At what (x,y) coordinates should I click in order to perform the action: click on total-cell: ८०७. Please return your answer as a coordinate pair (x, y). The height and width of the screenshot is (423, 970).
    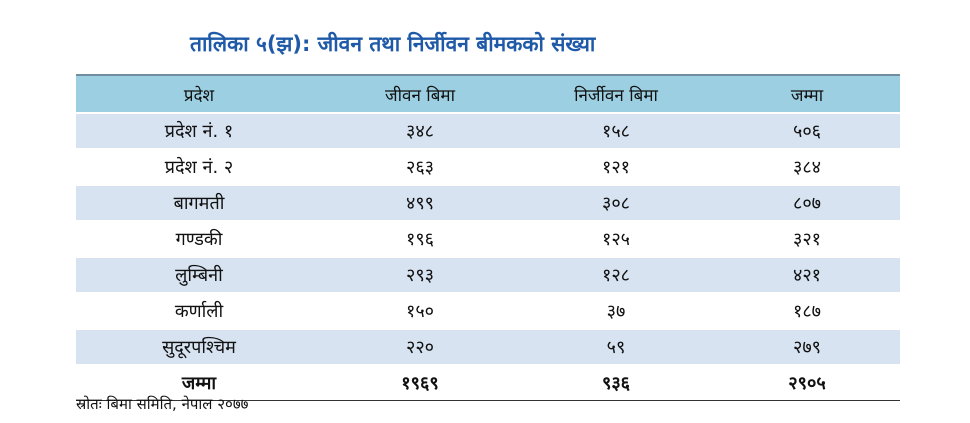
    Looking at the image, I should click on (807, 202).